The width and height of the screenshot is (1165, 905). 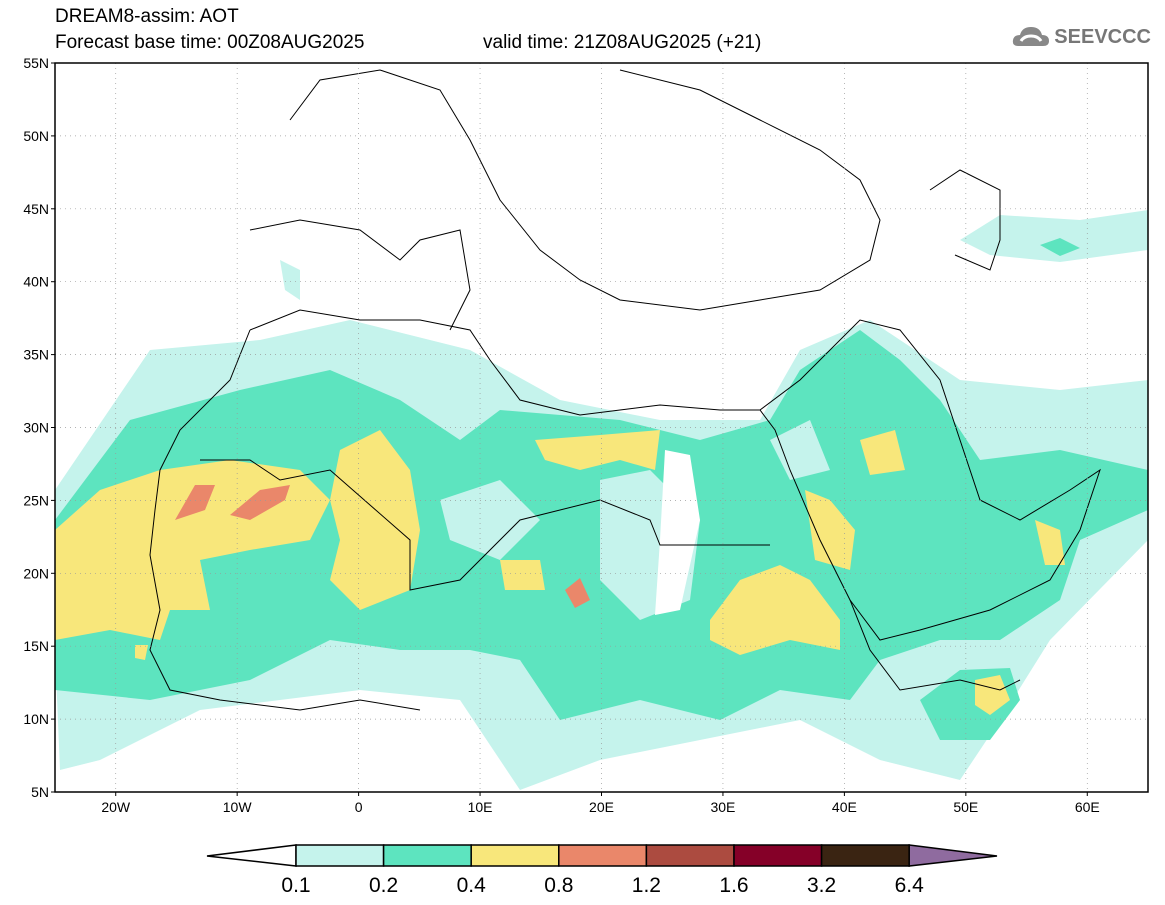 I want to click on lat-label: 20N, so click(x=36, y=573).